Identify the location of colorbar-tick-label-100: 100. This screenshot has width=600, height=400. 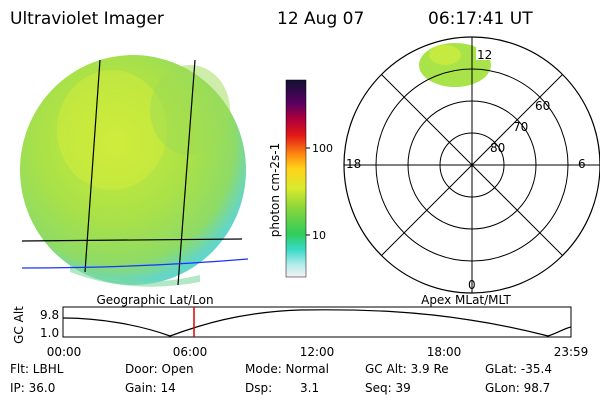
(322, 148).